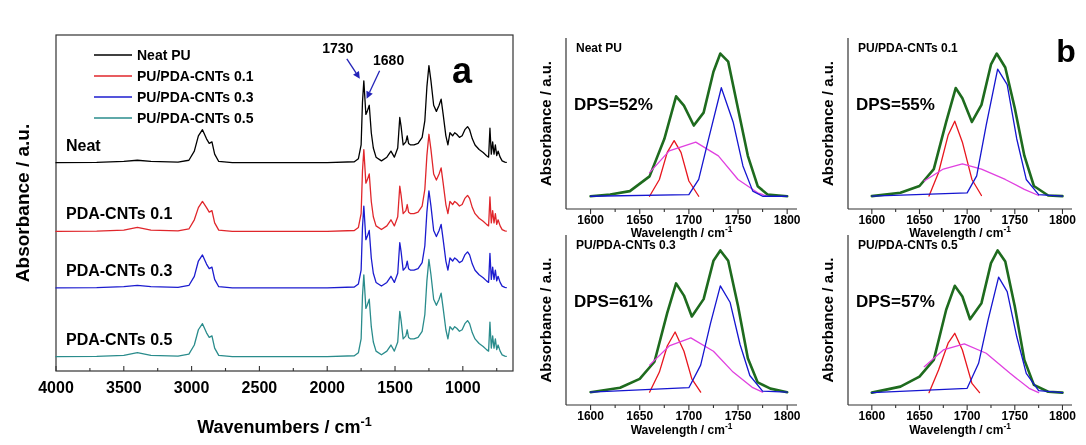  I want to click on x-tick-label: 4000, so click(56, 387).